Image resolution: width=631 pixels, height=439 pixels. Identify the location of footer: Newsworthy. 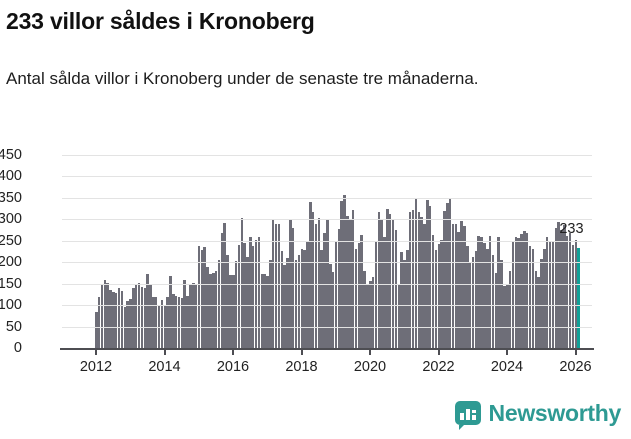
(315, 418).